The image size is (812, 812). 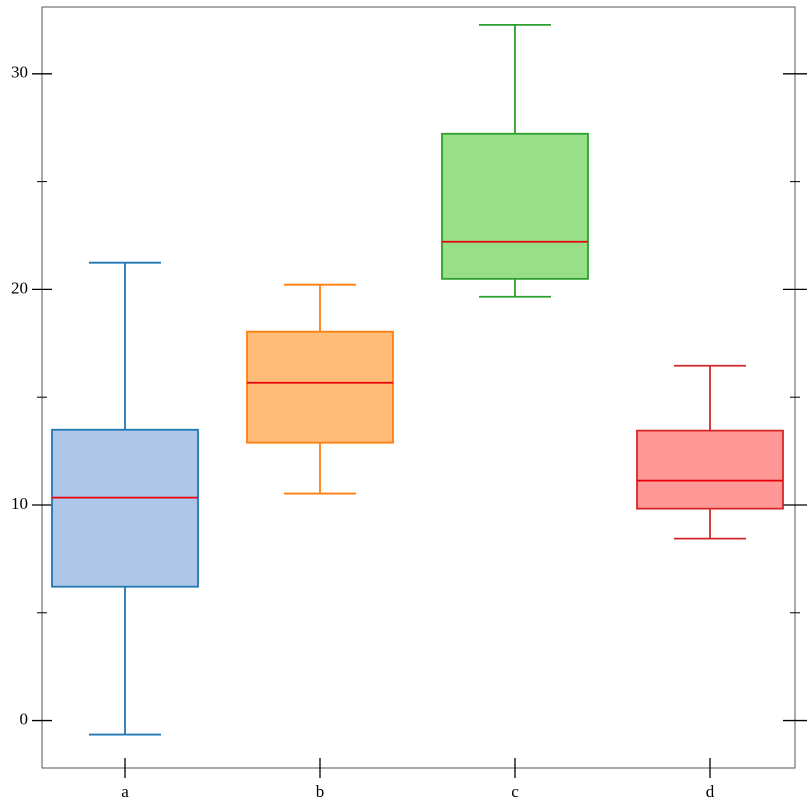 What do you see at coordinates (515, 791) in the screenshot?
I see `x-tick-label: c` at bounding box center [515, 791].